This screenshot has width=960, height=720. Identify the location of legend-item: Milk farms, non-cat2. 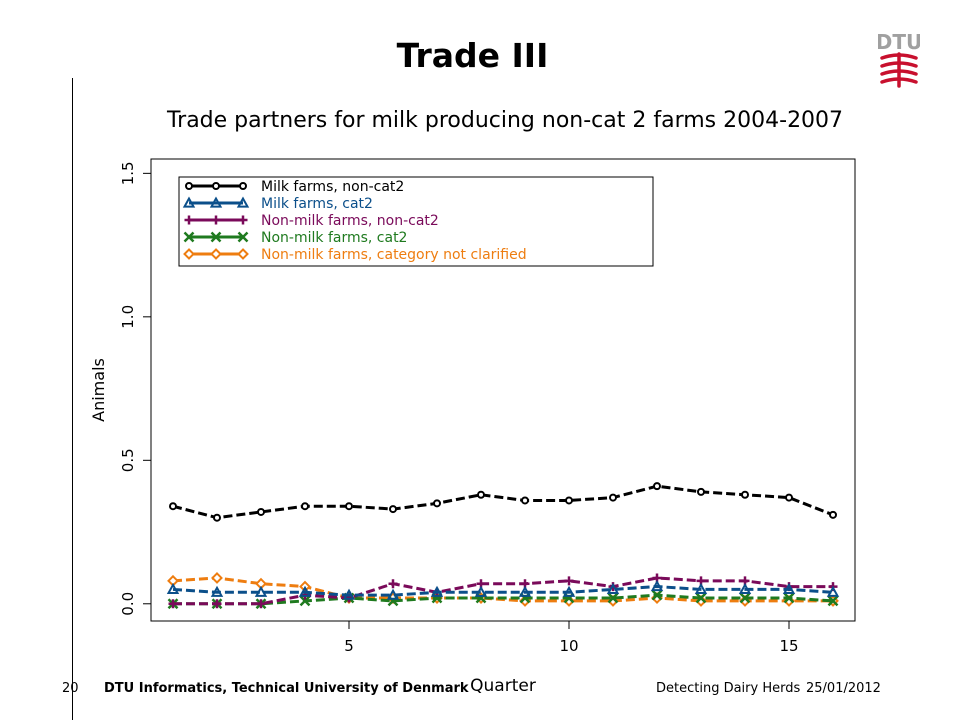
(294, 187).